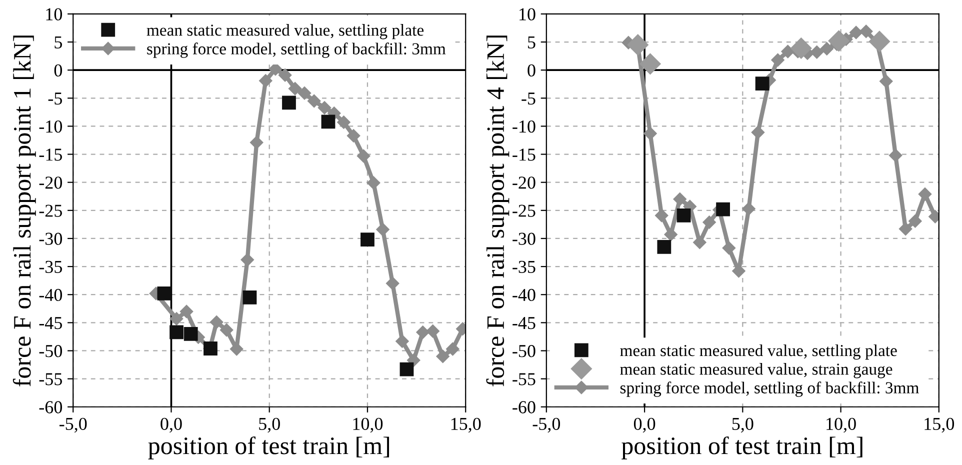 This screenshot has height=465, width=962. Describe the element at coordinates (524, 126) in the screenshot. I see `y-tick-label: -10` at that location.